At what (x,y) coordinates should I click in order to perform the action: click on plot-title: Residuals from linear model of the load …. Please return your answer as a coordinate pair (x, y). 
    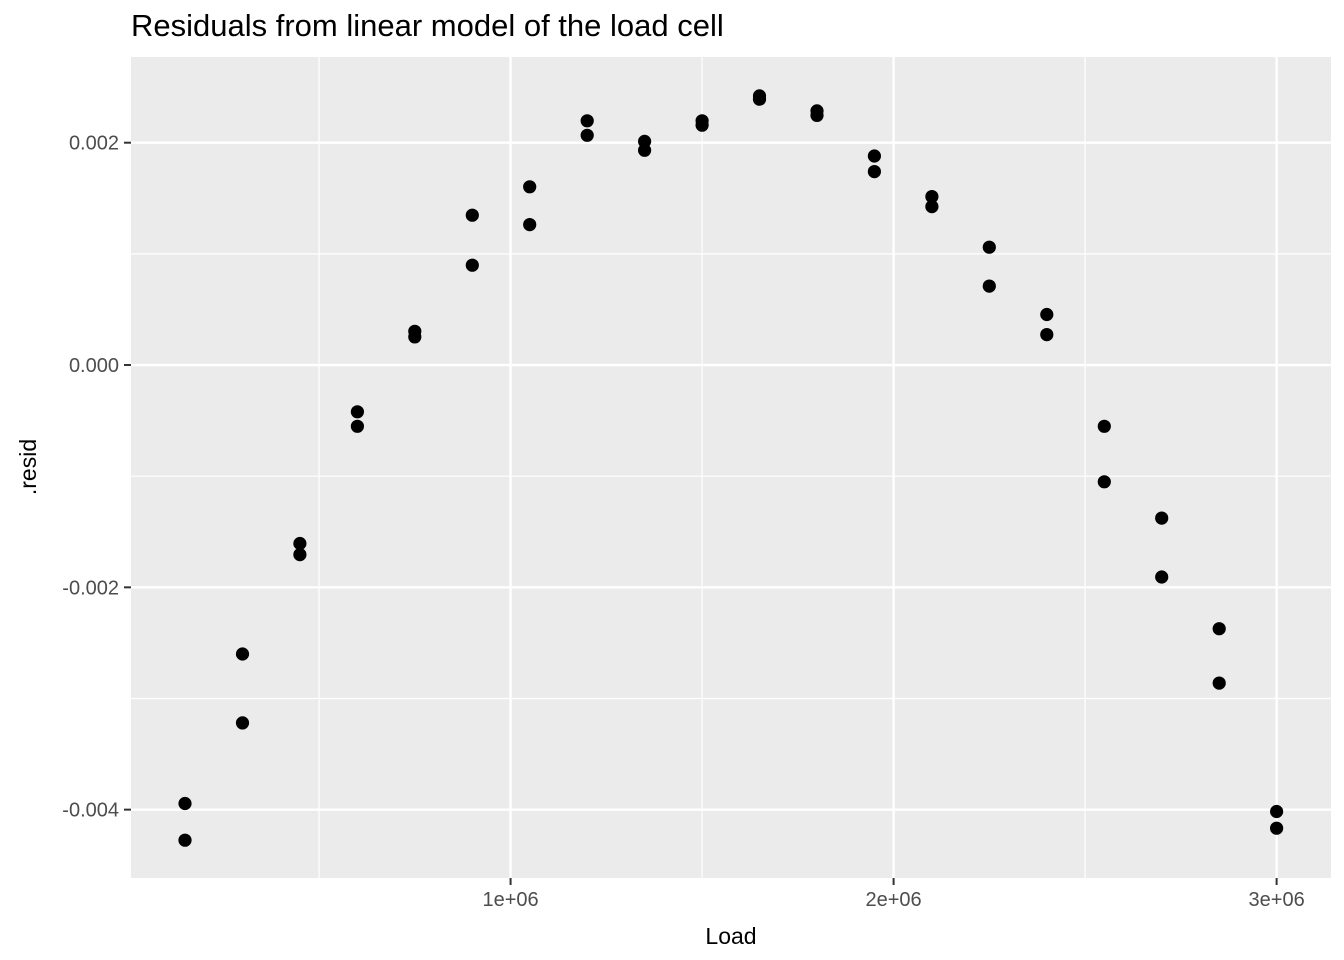
    Looking at the image, I should click on (427, 25).